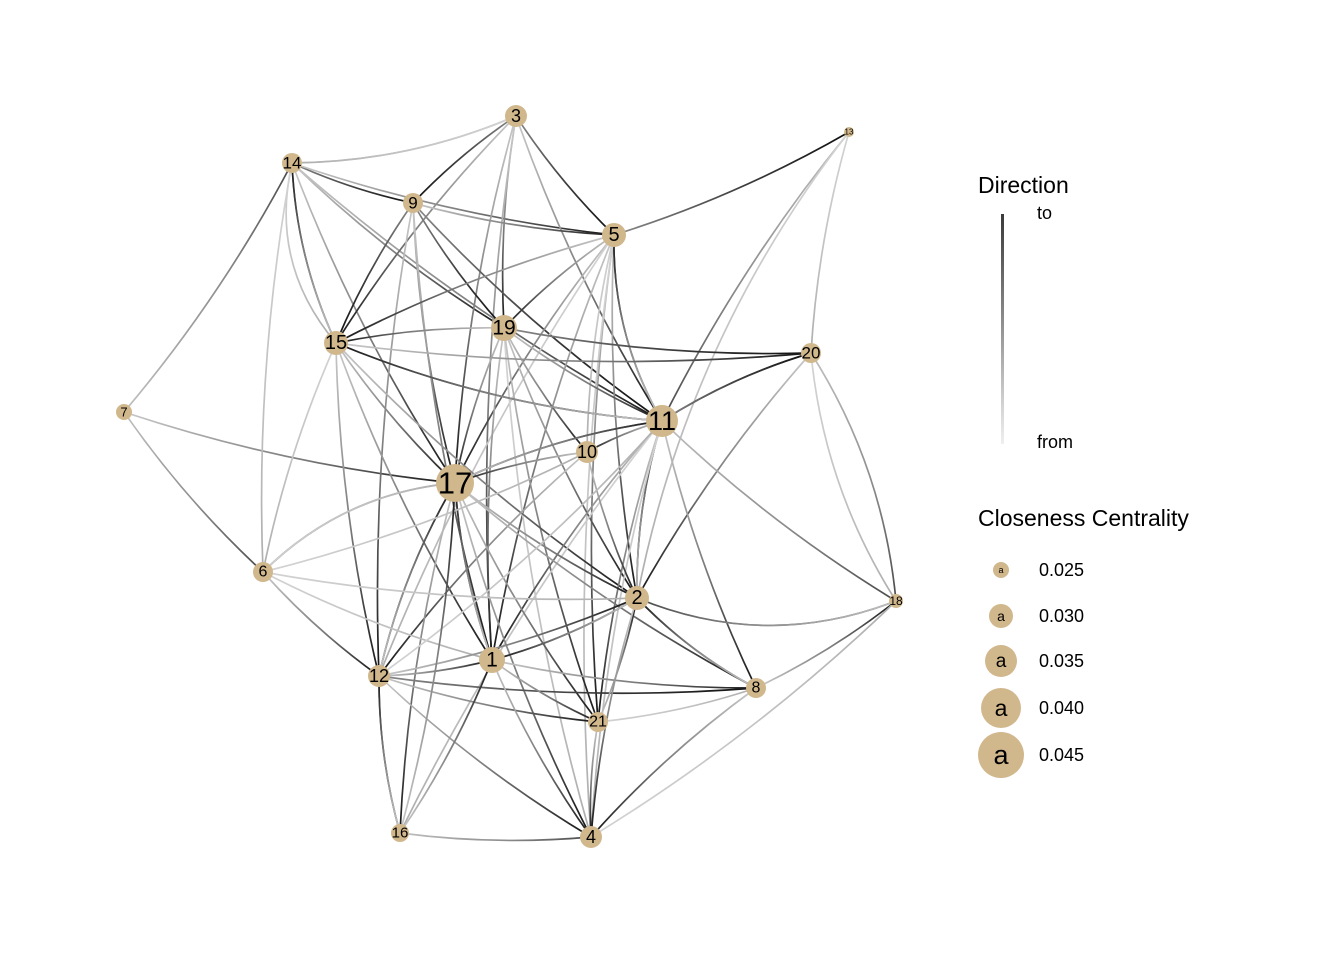 The image size is (1344, 960). What do you see at coordinates (1062, 754) in the screenshot?
I see `centrality-value-label: 0.045` at bounding box center [1062, 754].